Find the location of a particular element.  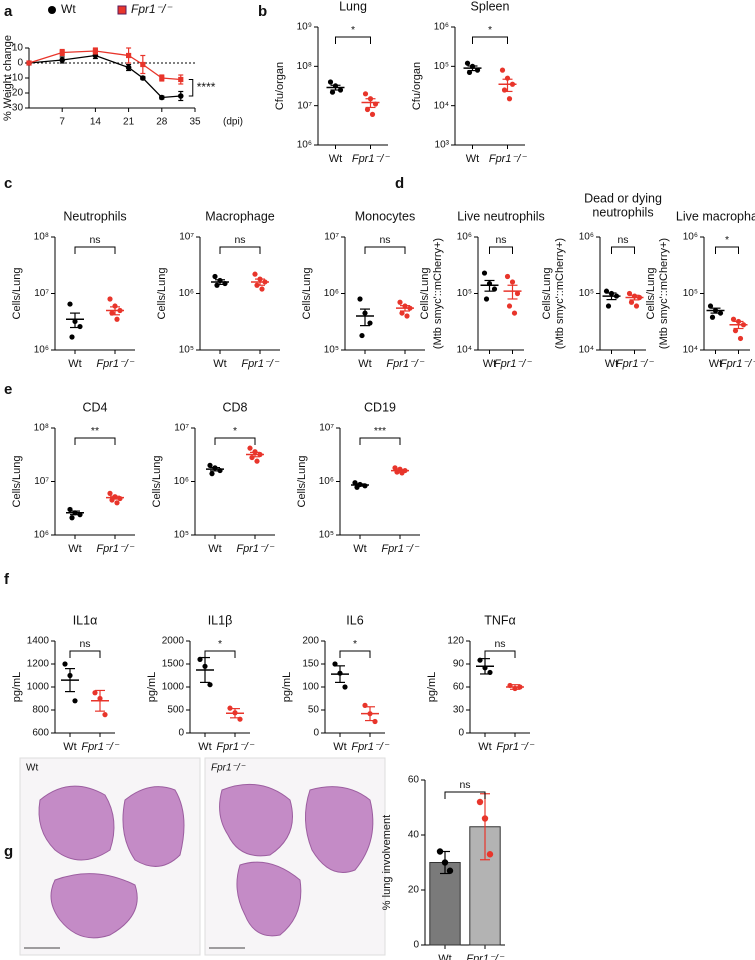

histology-label: Fpr1⁻/⁻ is located at coordinates (228, 768).